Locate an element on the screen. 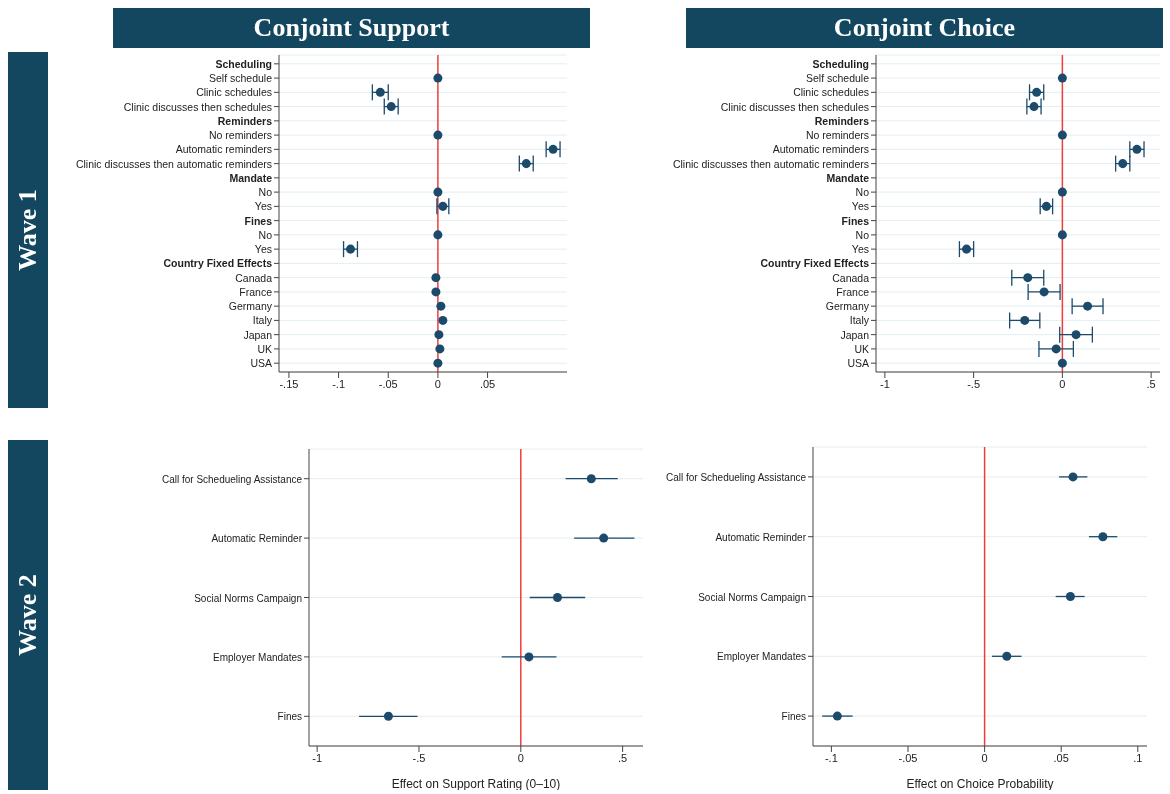 The height and width of the screenshot is (794, 1170). x-tick-label: -.1 is located at coordinates (831, 757).